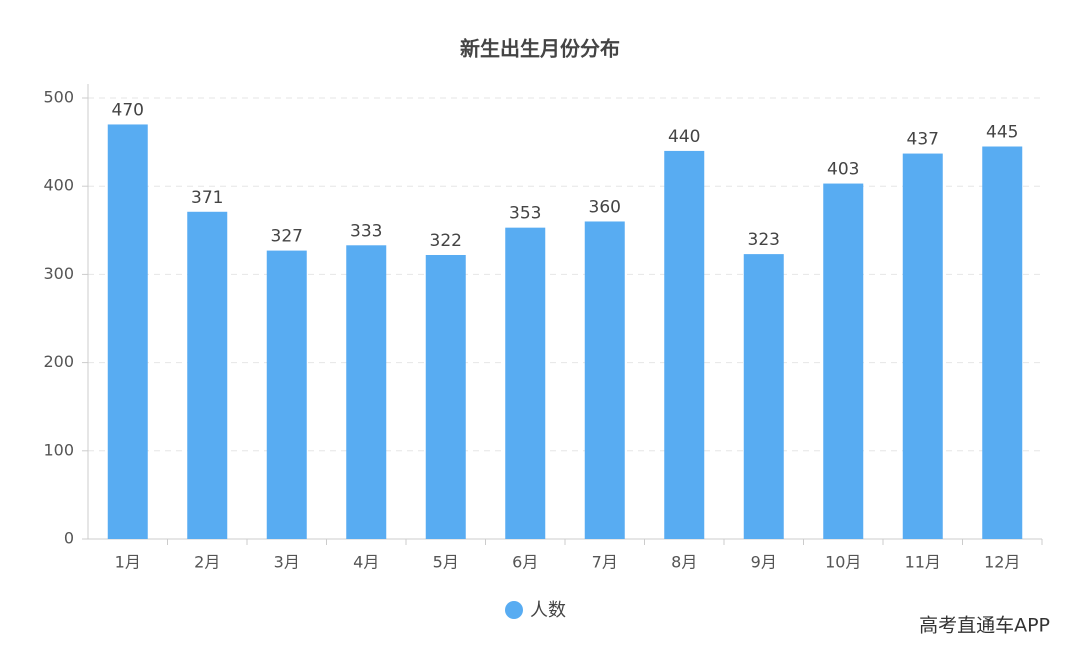 The height and width of the screenshot is (665, 1080). Describe the element at coordinates (58, 185) in the screenshot. I see `y-tick-label: 400` at that location.